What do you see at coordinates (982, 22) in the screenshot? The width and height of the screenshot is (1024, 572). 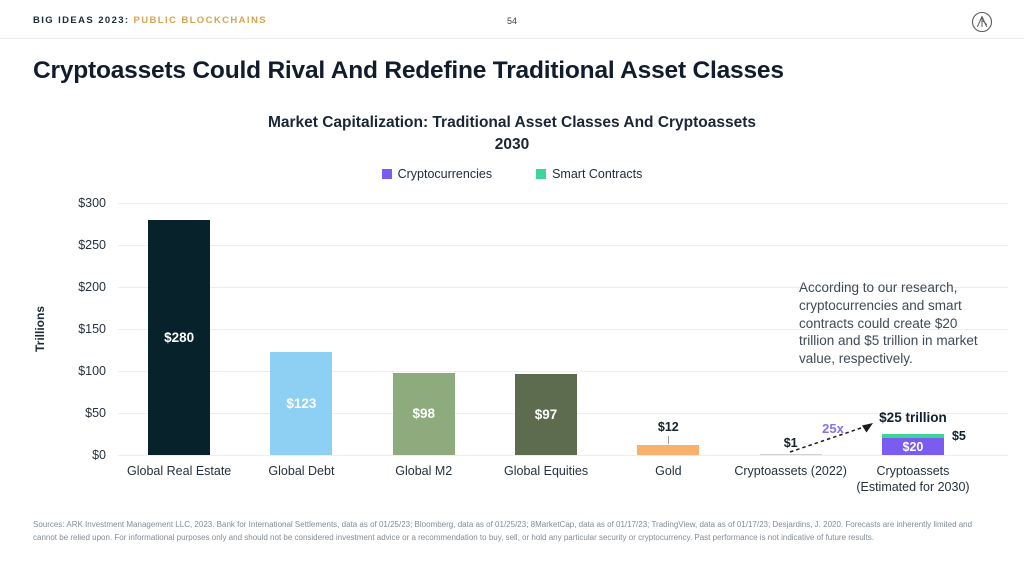 I see `ark-logo-icon` at bounding box center [982, 22].